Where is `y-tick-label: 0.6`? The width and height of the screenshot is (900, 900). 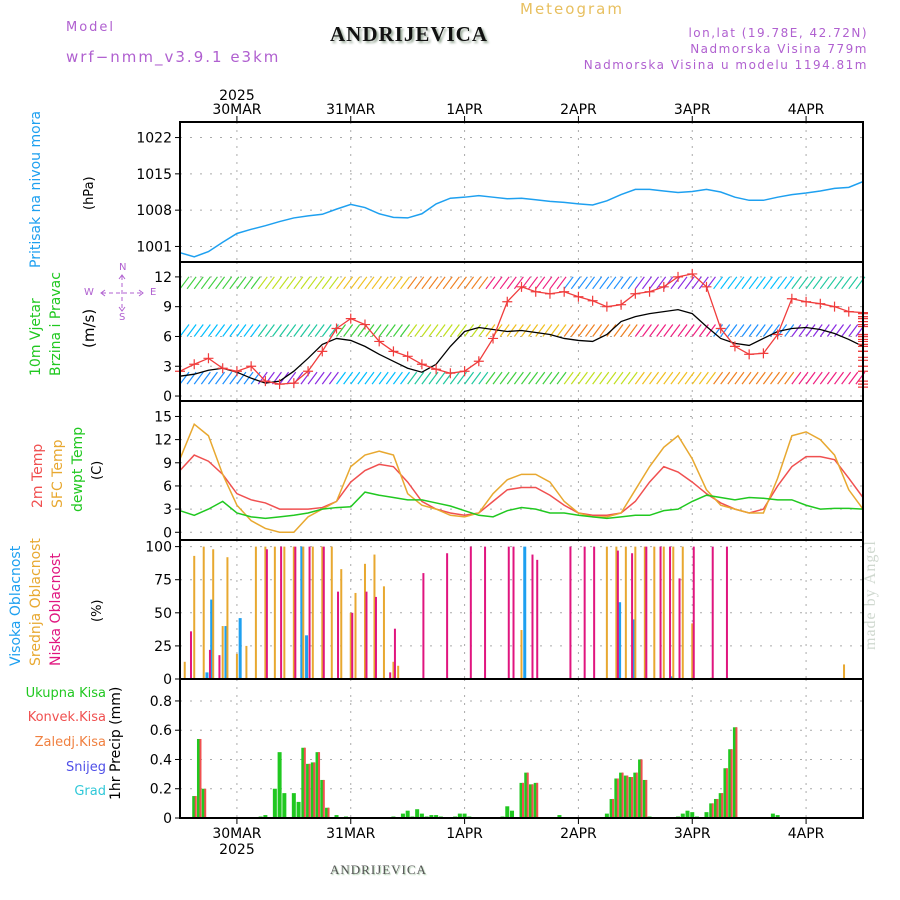
y-tick-label: 0.6 is located at coordinates (161, 731).